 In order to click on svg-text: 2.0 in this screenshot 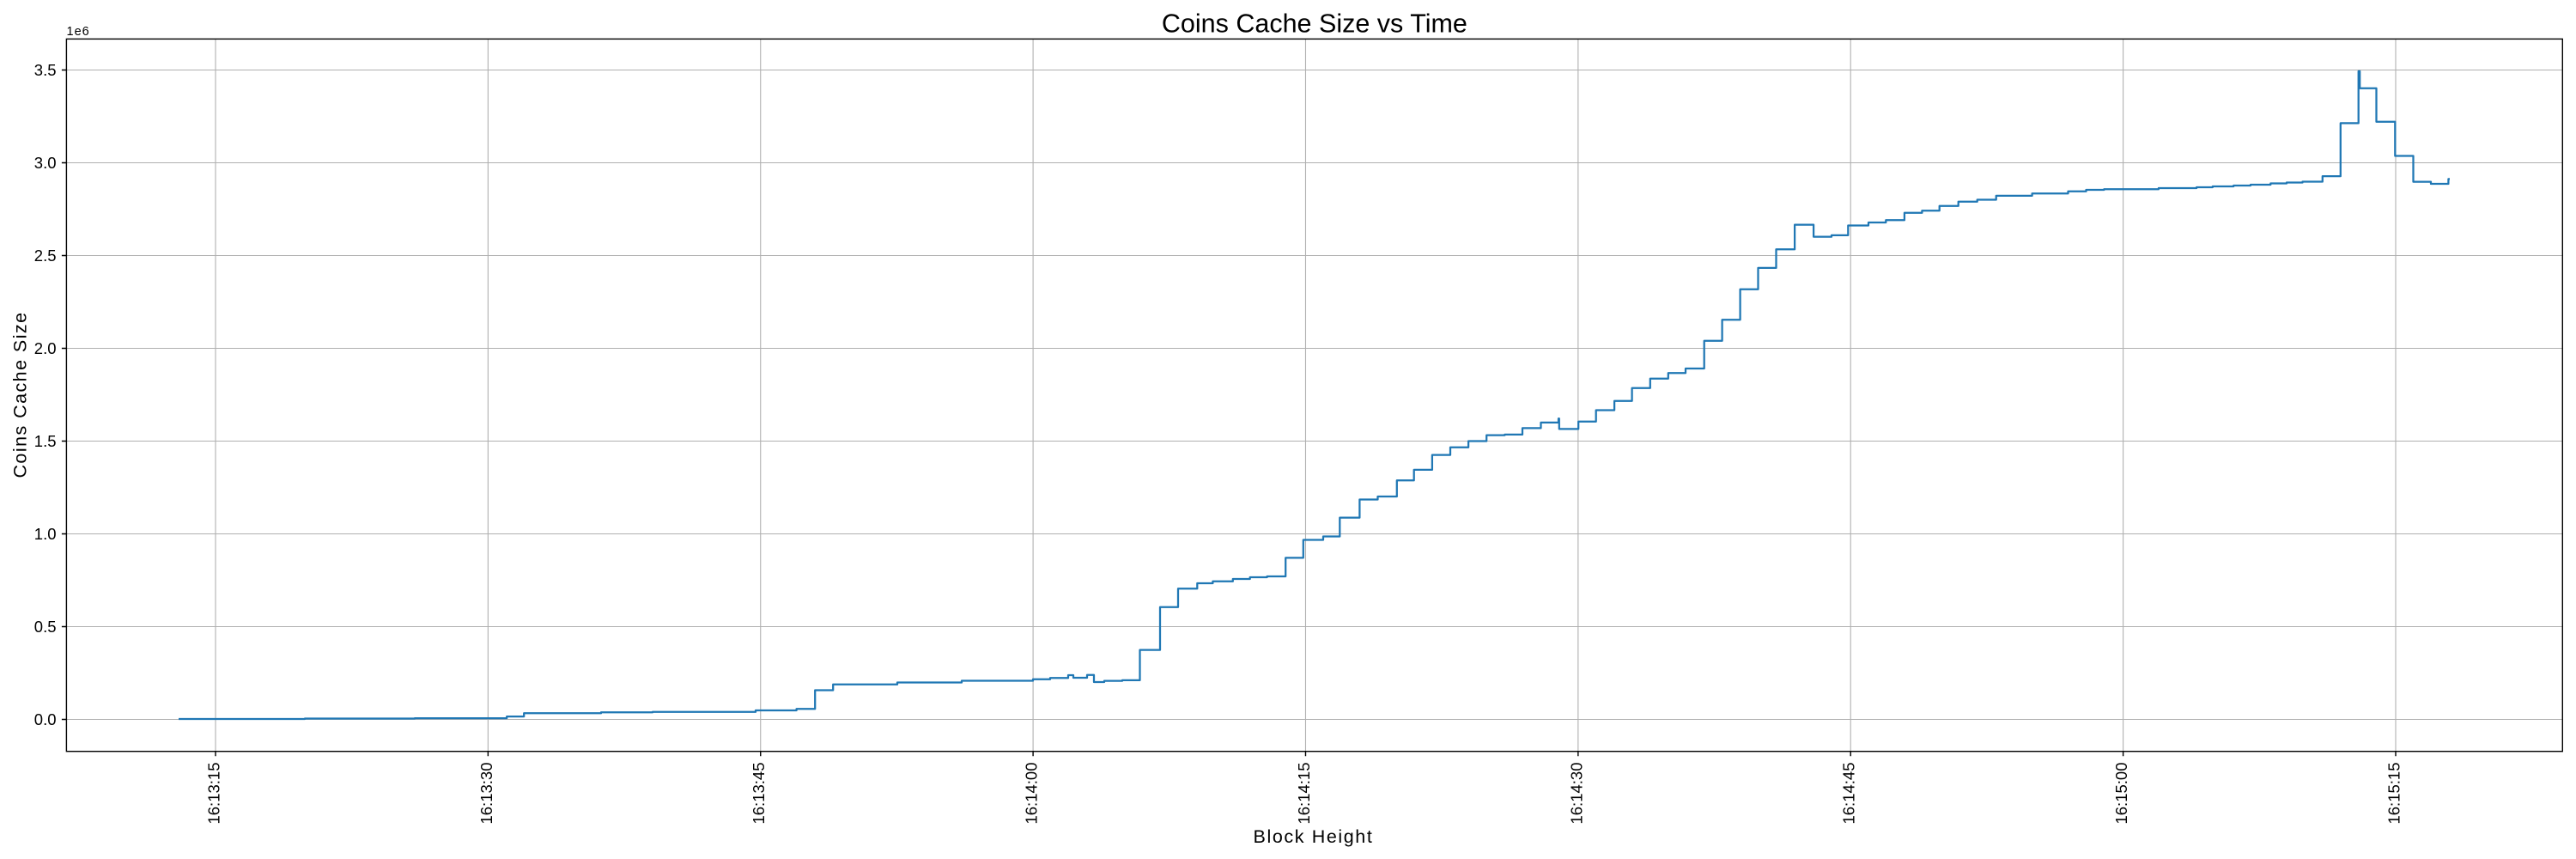, I will do `click(45, 348)`.